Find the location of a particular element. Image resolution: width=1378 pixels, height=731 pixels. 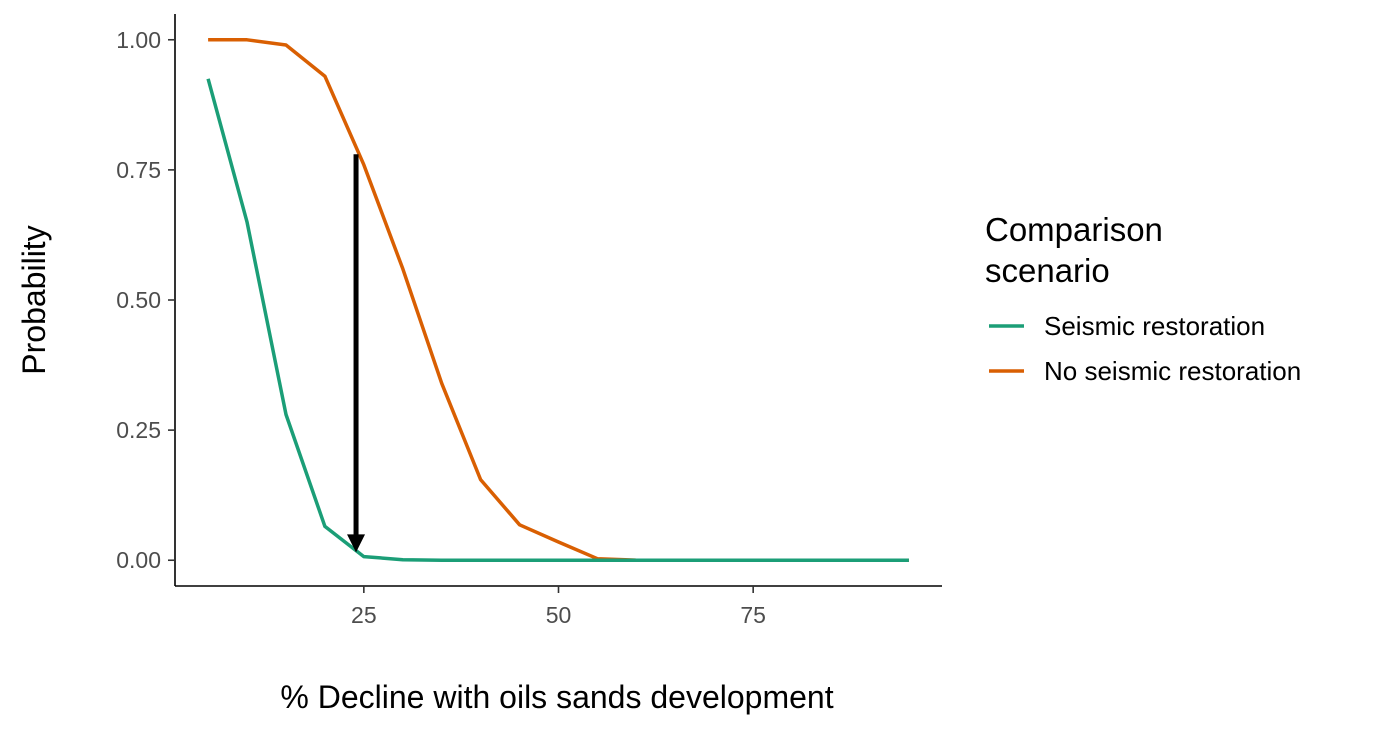

legend-label: No seismic restoration is located at coordinates (1172, 371).